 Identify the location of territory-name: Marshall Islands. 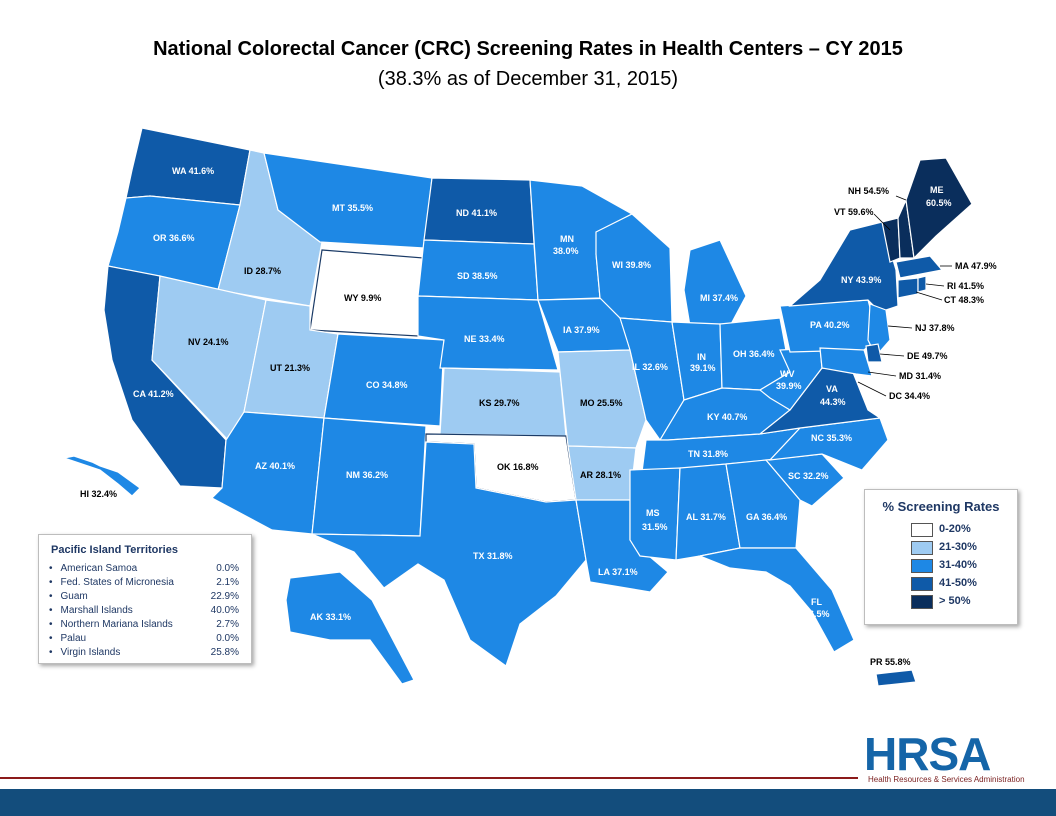
(91, 610).